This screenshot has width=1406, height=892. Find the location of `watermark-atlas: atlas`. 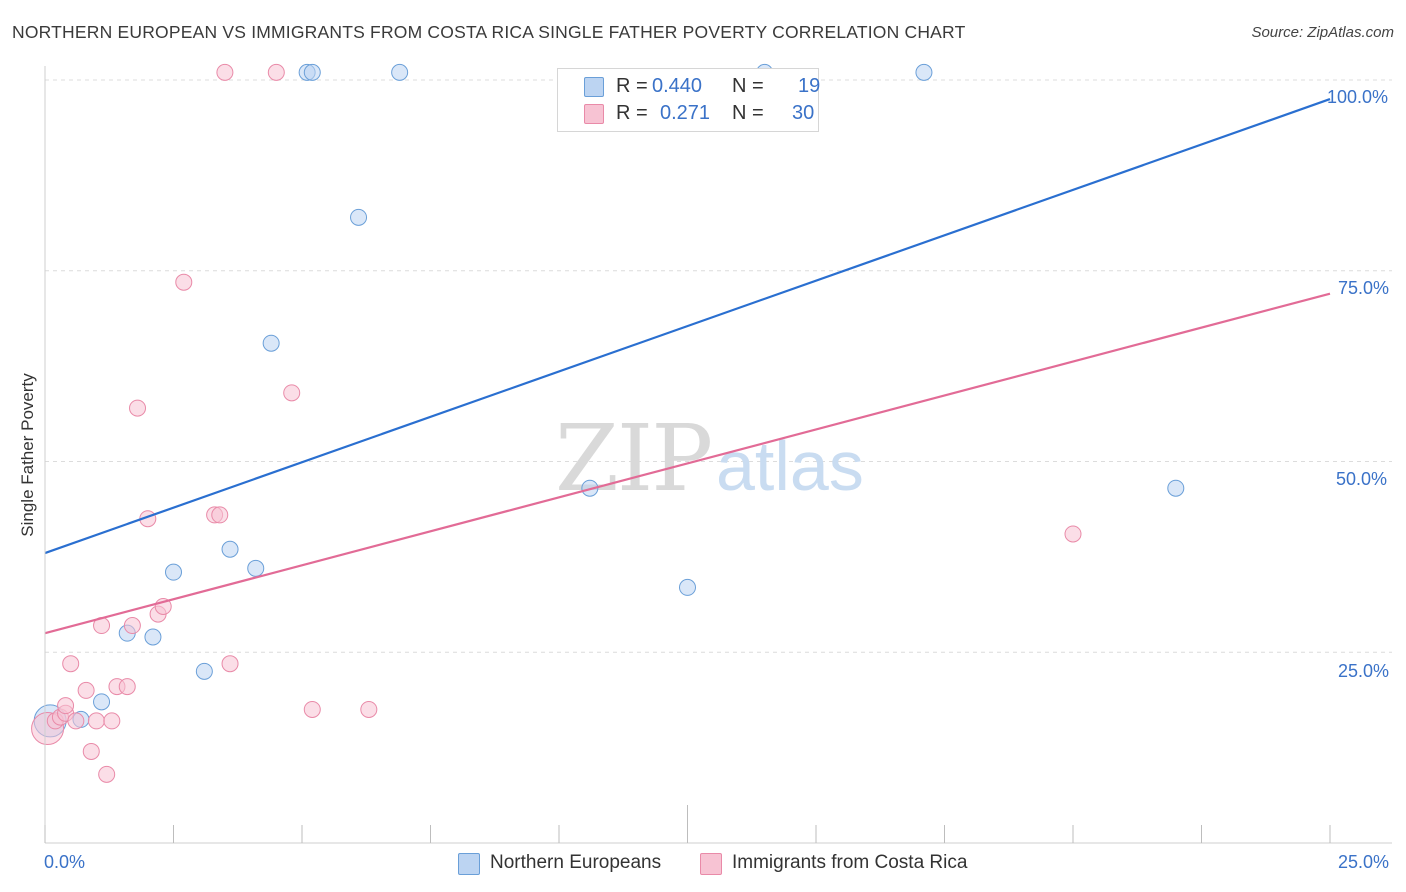

watermark-atlas: atlas is located at coordinates (790, 466).